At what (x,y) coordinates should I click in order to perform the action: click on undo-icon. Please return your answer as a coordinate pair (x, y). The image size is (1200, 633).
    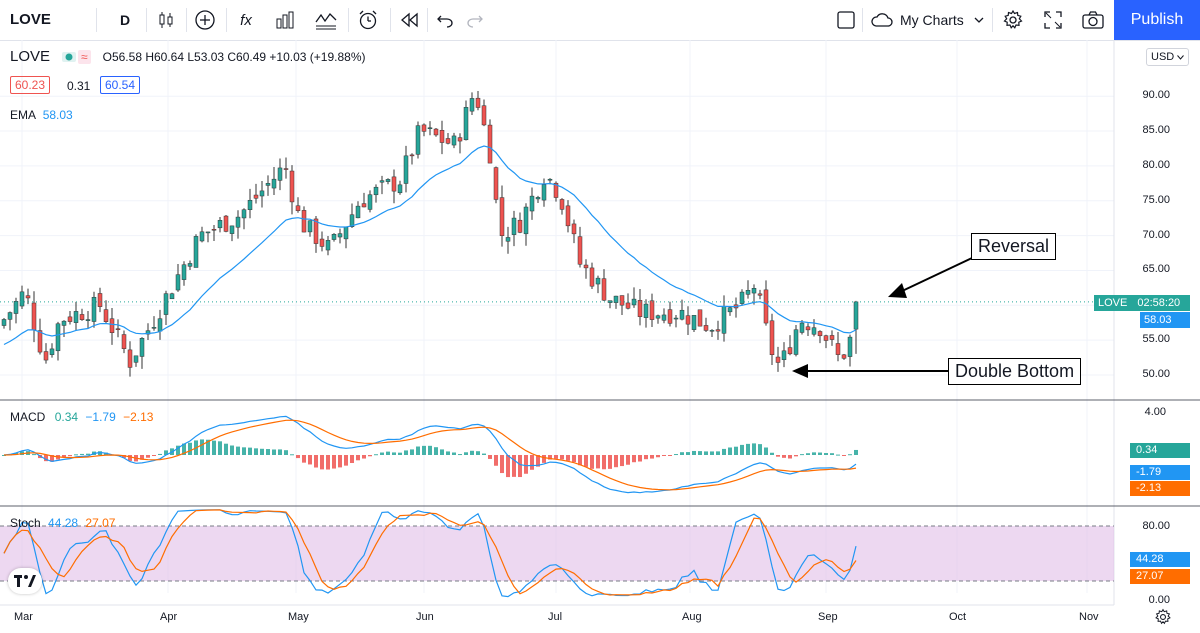
    Looking at the image, I should click on (445, 20).